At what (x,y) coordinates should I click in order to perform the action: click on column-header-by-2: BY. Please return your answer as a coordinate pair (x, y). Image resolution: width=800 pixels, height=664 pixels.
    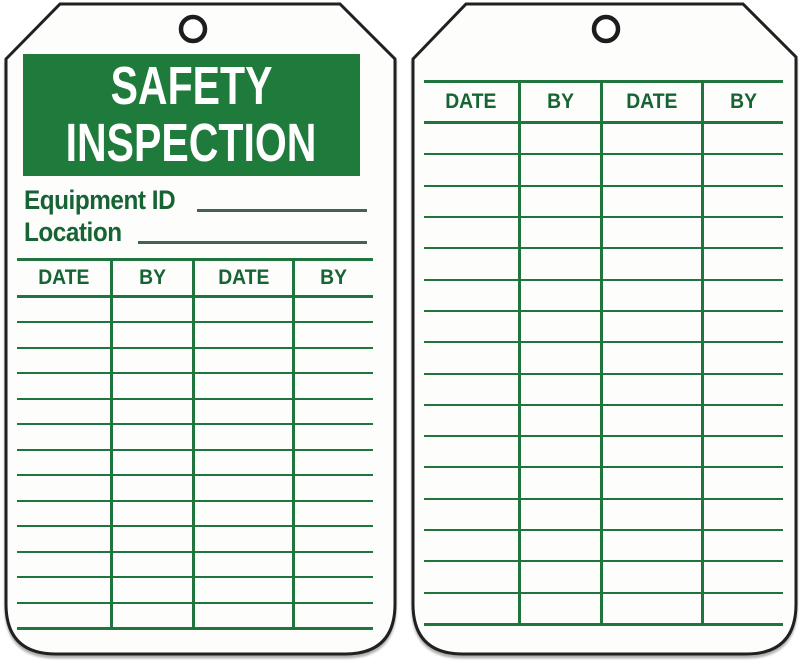
    Looking at the image, I should click on (334, 278).